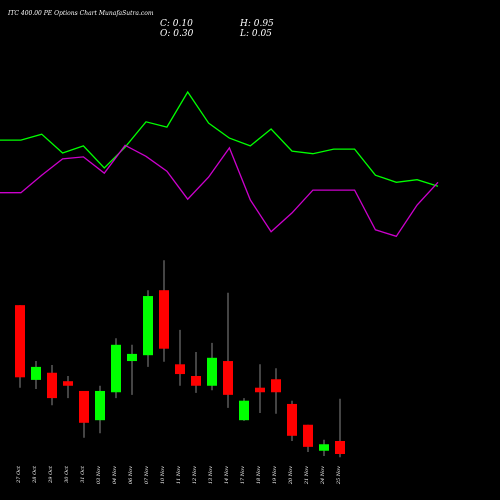 This screenshot has width=500, height=500. Describe the element at coordinates (19, 474) in the screenshot. I see `x-tick-label: 27 Oct` at that location.